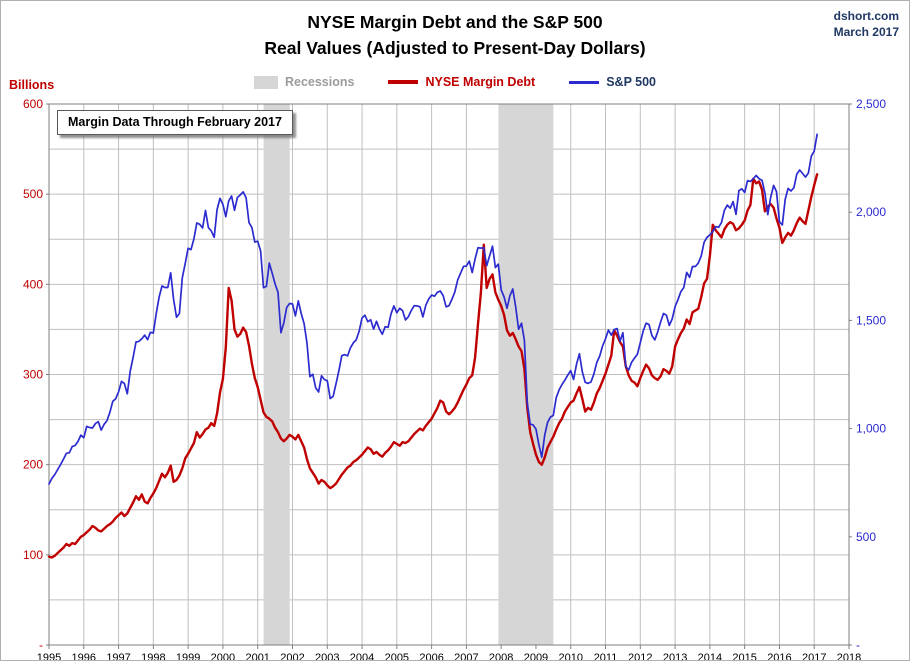 Image resolution: width=910 pixels, height=661 pixels. Describe the element at coordinates (265, 82) in the screenshot. I see `recession-band-swatch` at that location.